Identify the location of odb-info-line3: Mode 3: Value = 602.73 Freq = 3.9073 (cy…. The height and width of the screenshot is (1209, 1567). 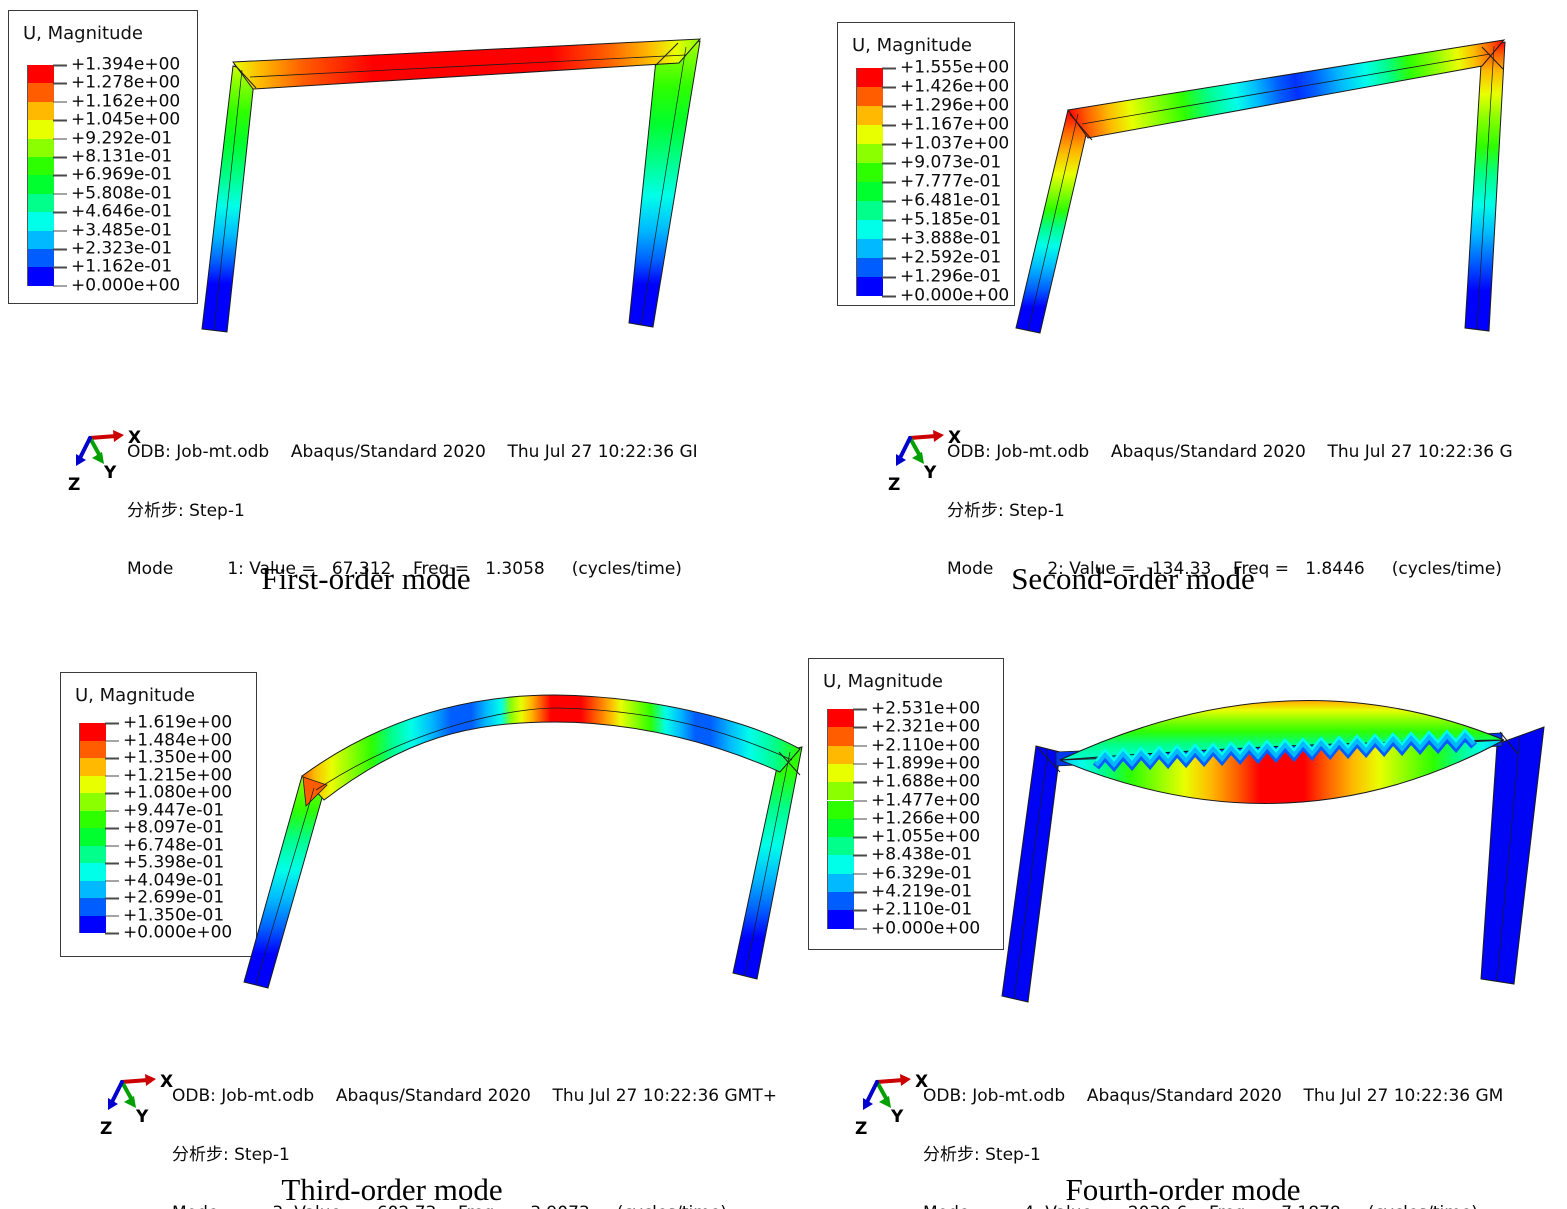
(474, 1206).